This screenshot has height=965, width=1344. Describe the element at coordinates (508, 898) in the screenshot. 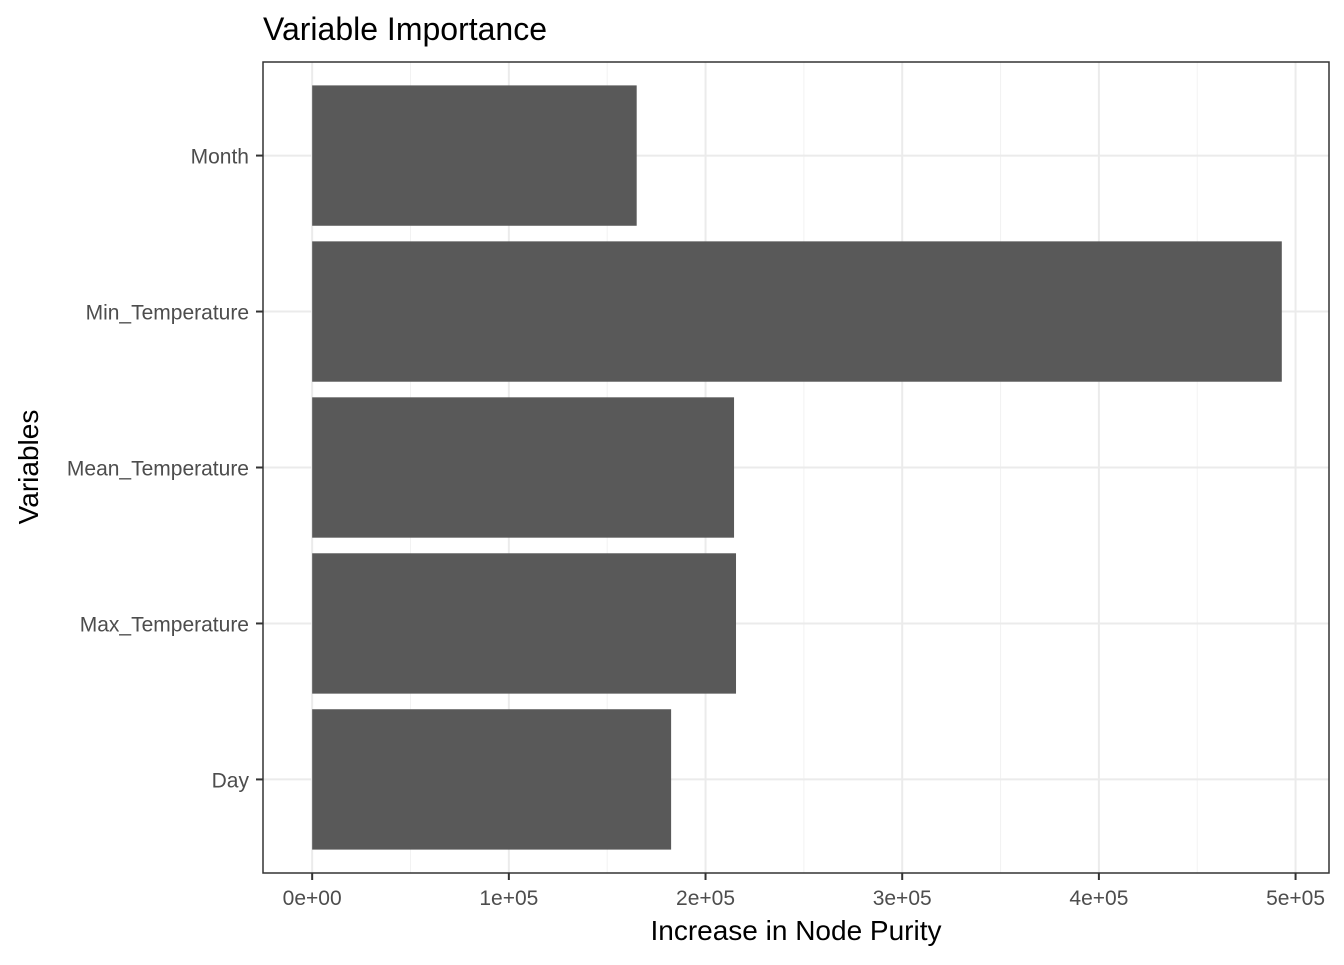

I see `x-tick-label: 1e+05` at that location.